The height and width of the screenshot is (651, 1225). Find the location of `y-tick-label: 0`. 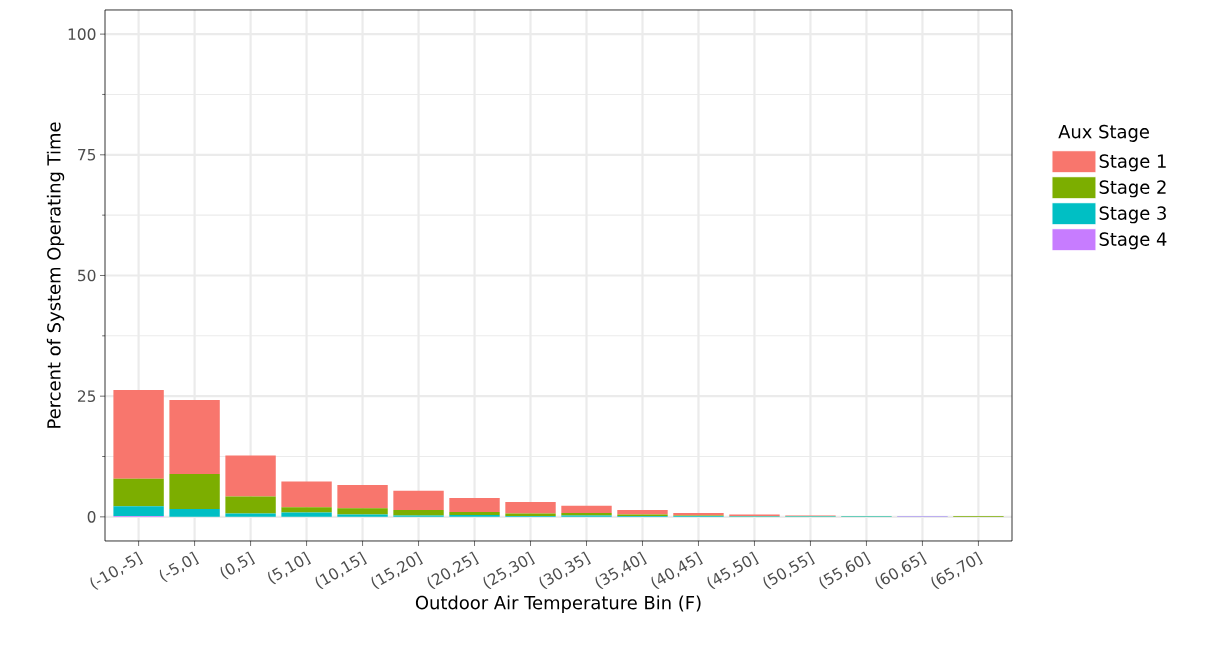

y-tick-label: 0 is located at coordinates (91, 517).